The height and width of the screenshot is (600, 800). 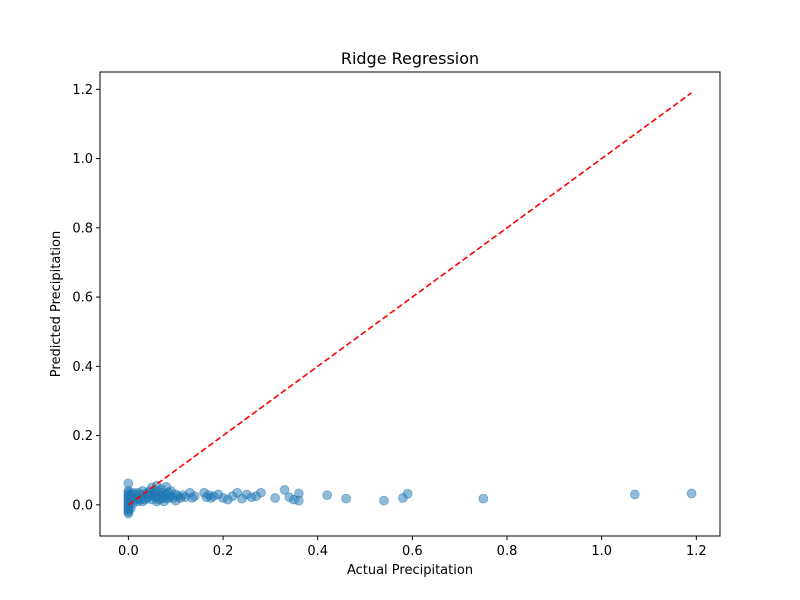 I want to click on y-tick-label: 0.6, so click(x=82, y=298).